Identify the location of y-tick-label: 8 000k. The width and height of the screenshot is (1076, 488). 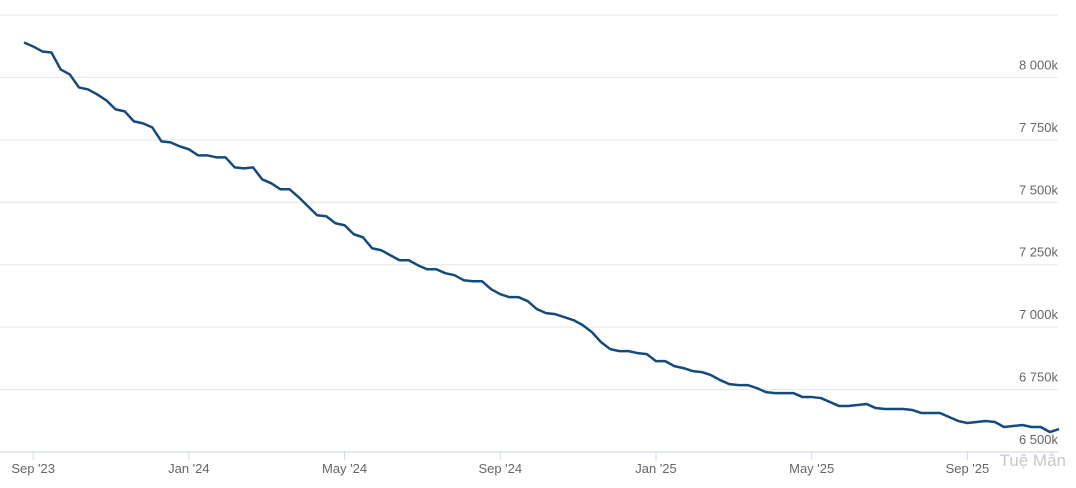
(1039, 64).